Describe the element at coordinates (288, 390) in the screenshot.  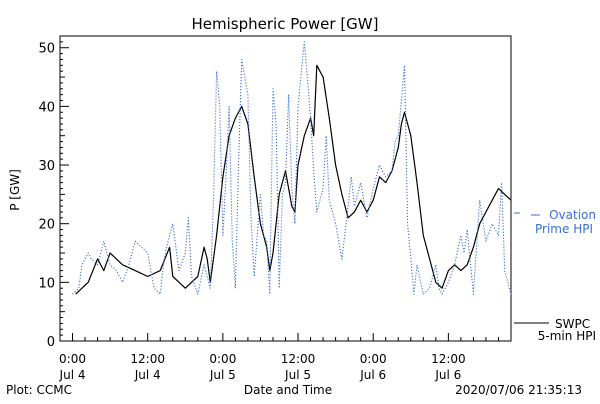
I see `x-axis-label: Date and Time` at that location.